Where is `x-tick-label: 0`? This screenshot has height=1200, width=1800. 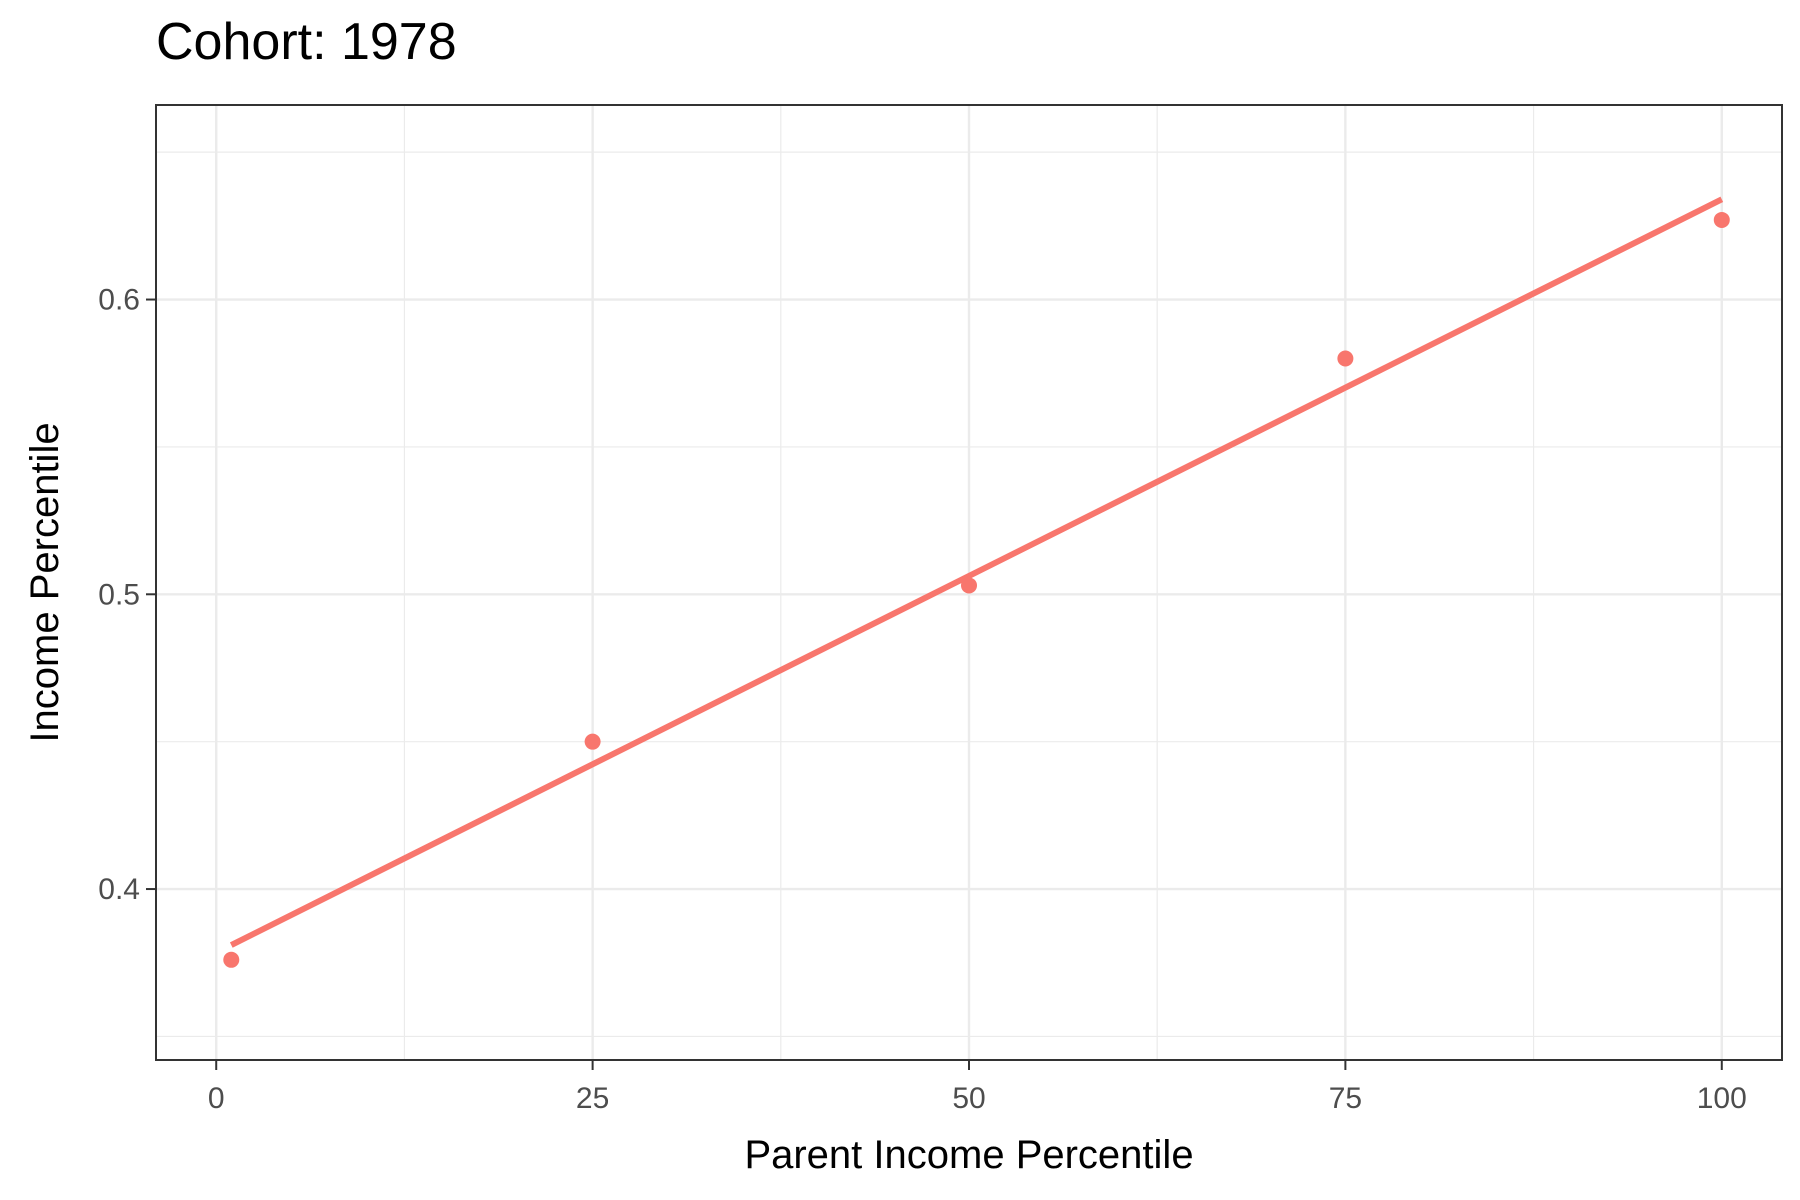 x-tick-label: 0 is located at coordinates (216, 1098).